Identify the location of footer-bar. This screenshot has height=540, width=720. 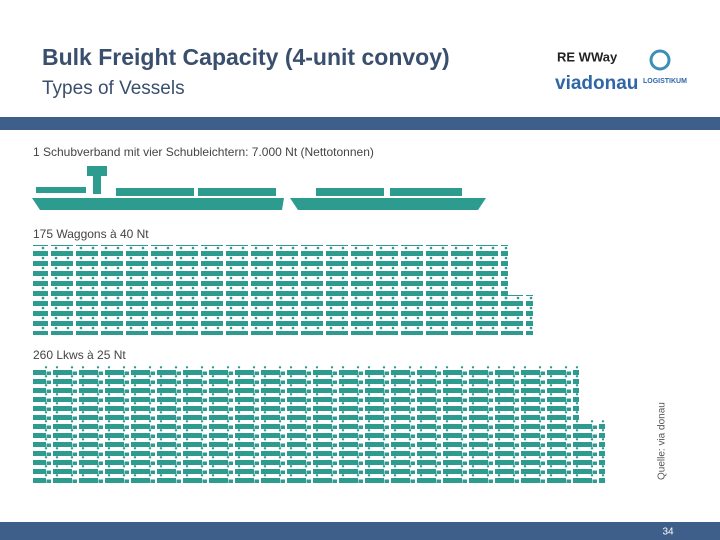
(360, 531).